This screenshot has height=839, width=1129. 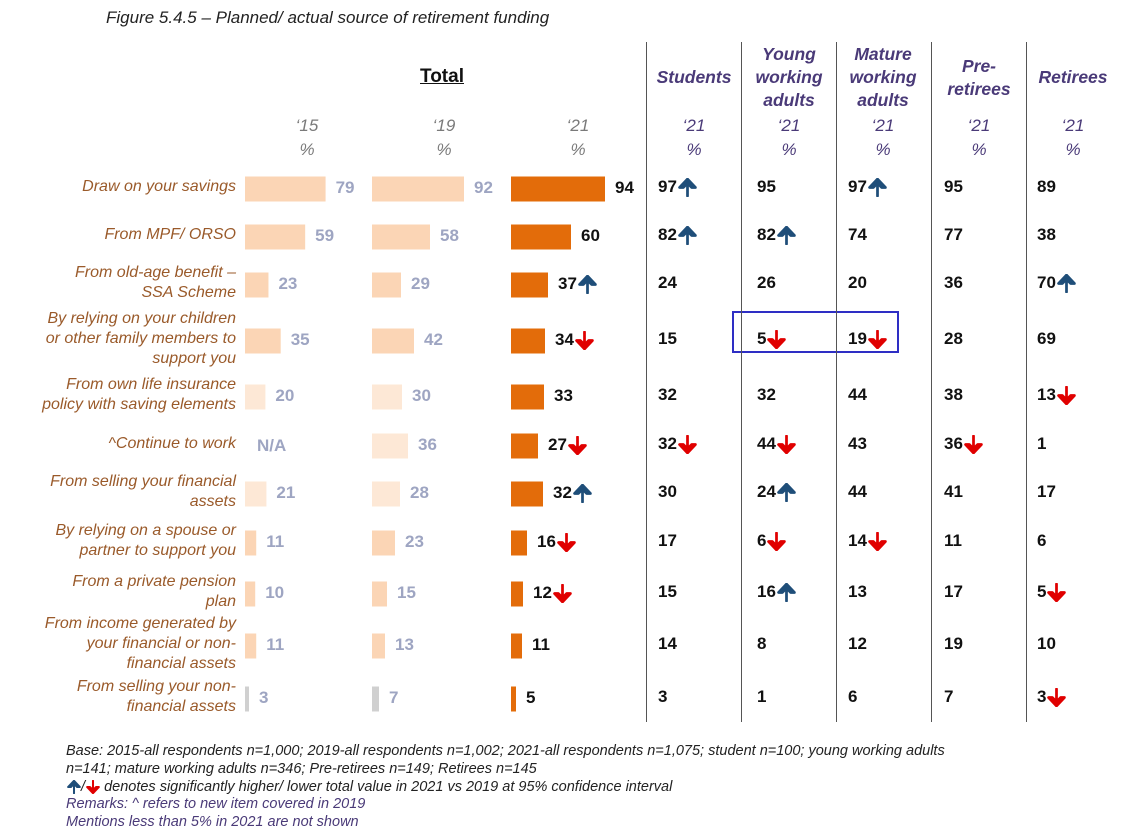 I want to click on bar-value-label: 59, so click(x=324, y=236).